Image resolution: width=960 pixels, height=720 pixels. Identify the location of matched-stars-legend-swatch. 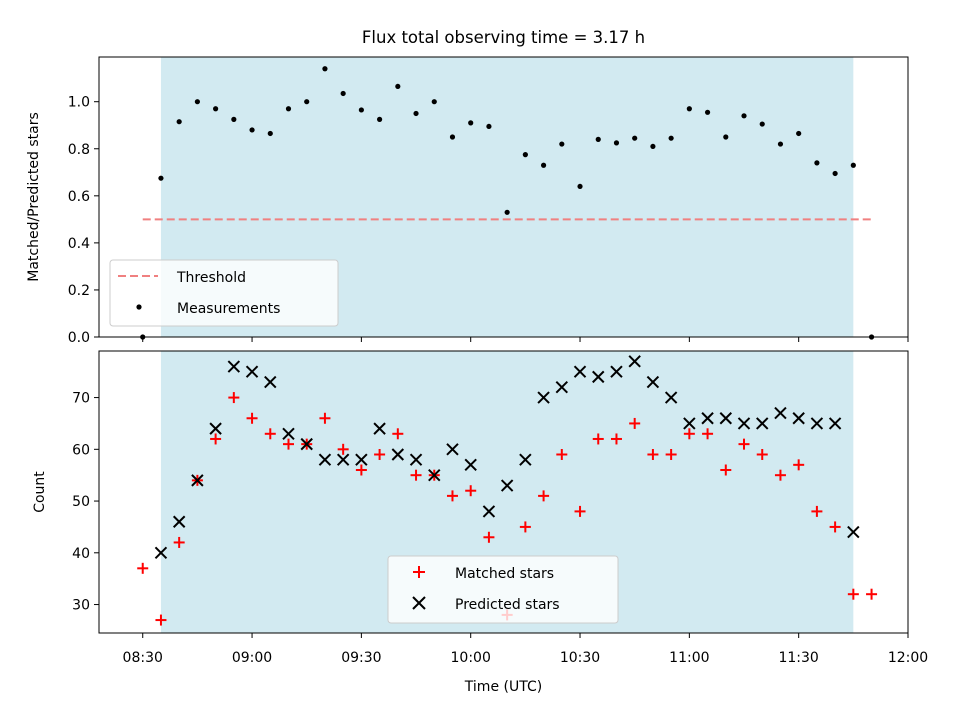
(419, 572).